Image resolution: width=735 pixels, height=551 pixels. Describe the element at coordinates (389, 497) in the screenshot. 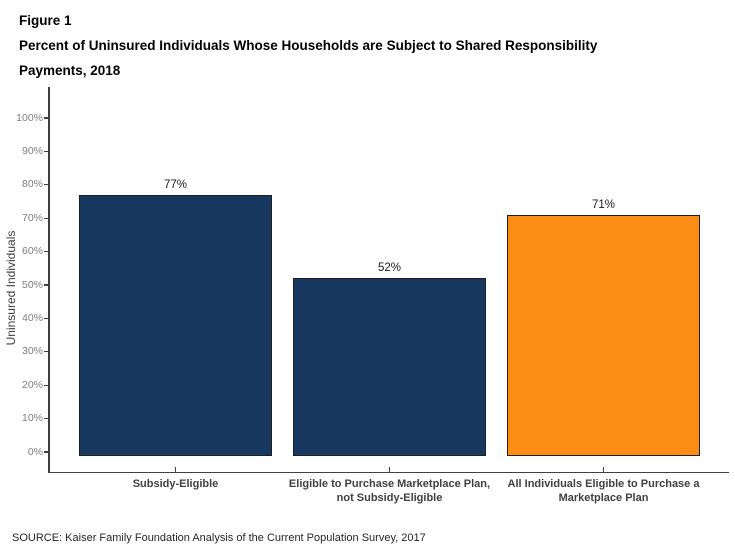

I see `category-label-line: not Subsidy-Eligible` at that location.